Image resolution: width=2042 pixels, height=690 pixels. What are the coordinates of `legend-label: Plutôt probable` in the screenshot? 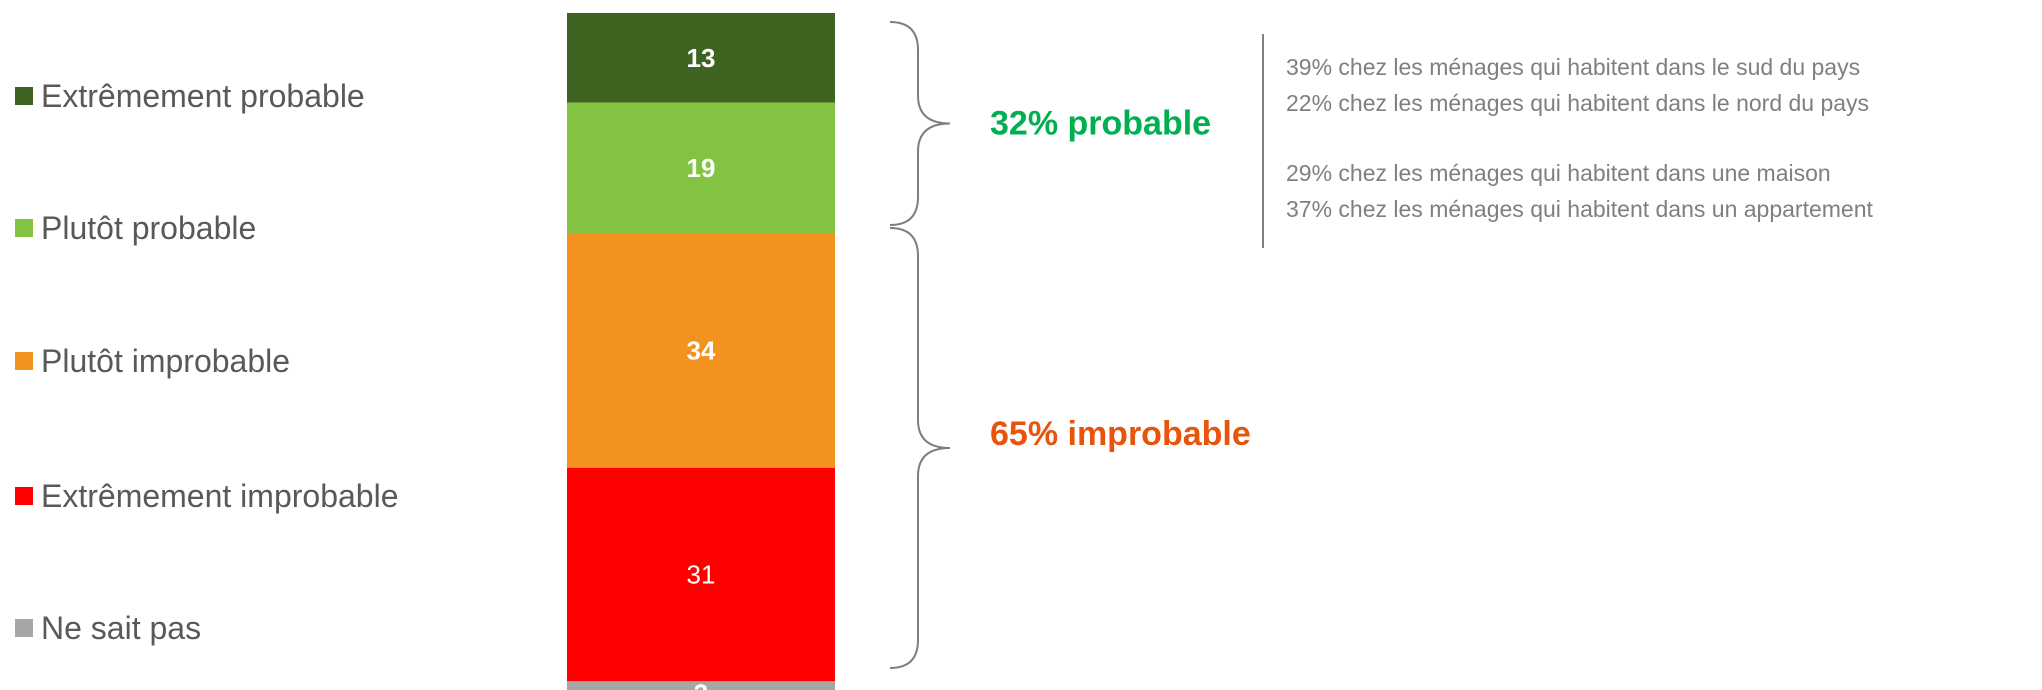 It's located at (148, 228).